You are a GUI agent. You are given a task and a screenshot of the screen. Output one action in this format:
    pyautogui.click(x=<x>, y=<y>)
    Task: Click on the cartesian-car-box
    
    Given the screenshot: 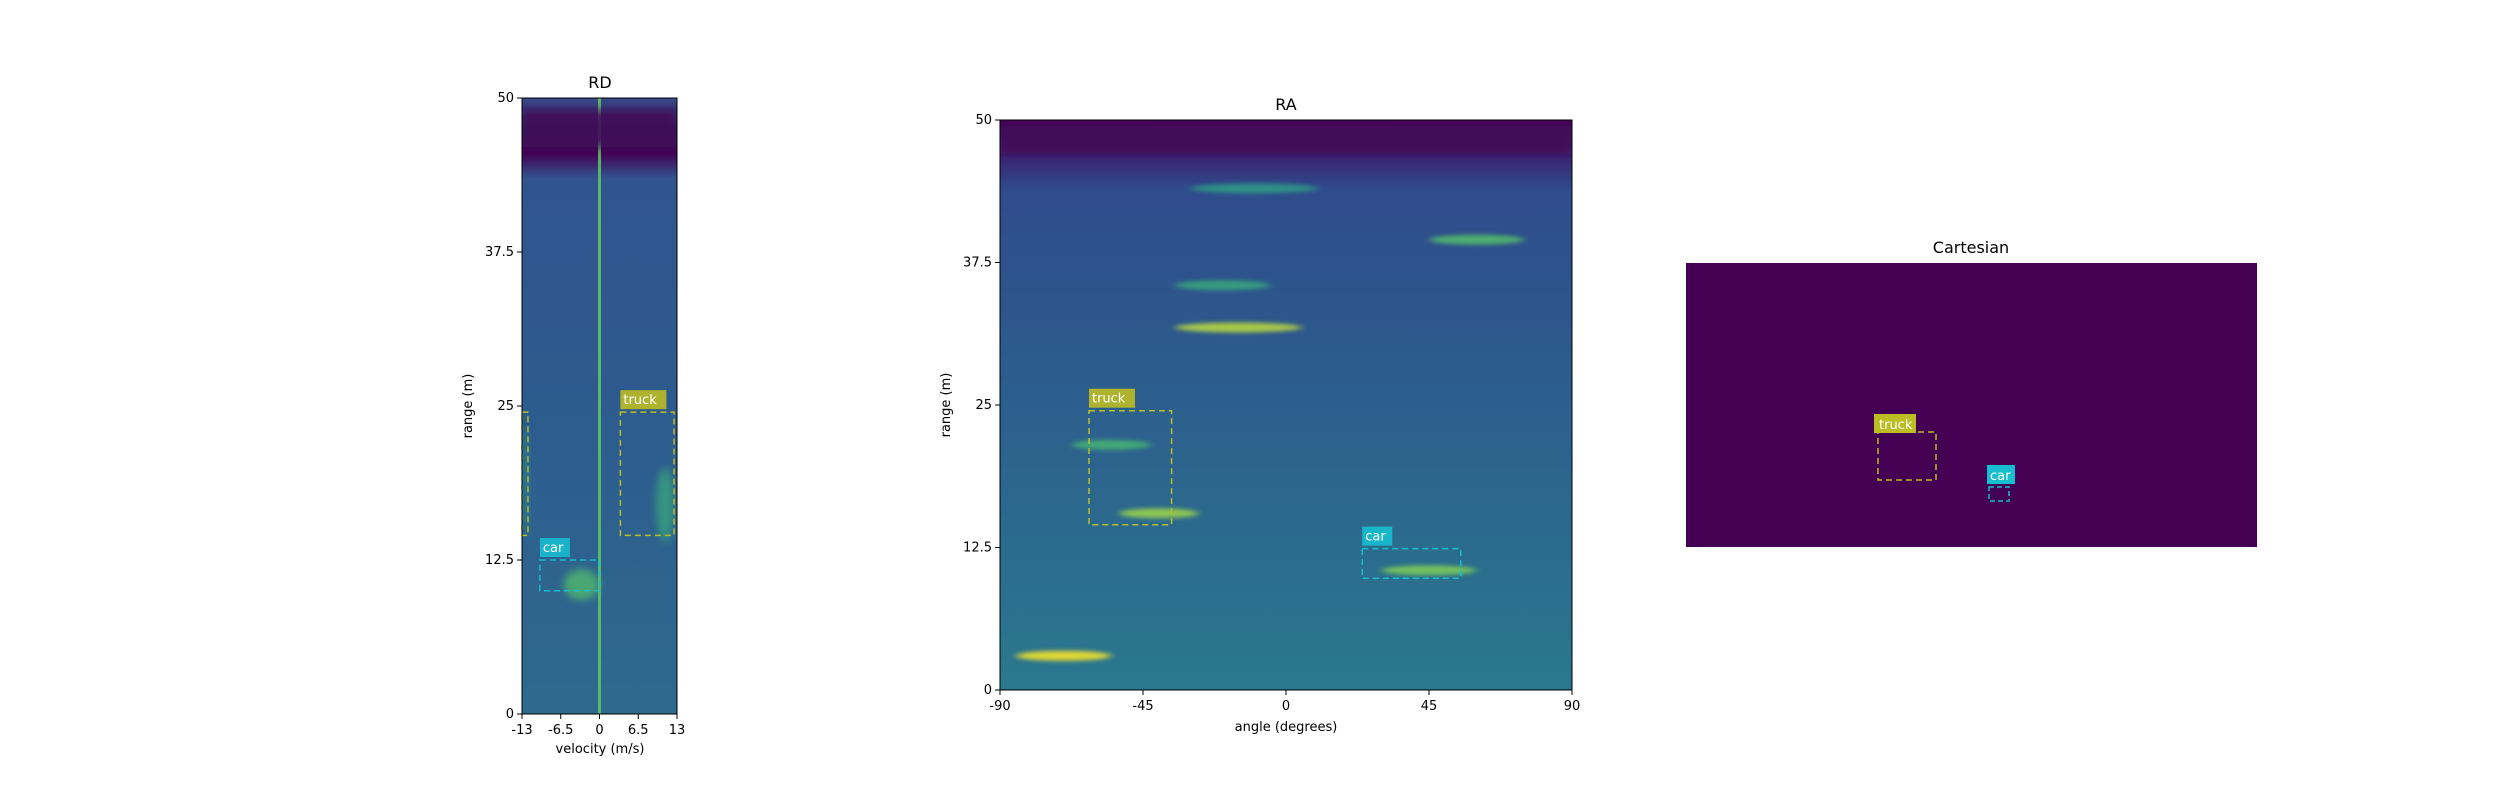 What is the action you would take?
    pyautogui.click(x=1999, y=494)
    